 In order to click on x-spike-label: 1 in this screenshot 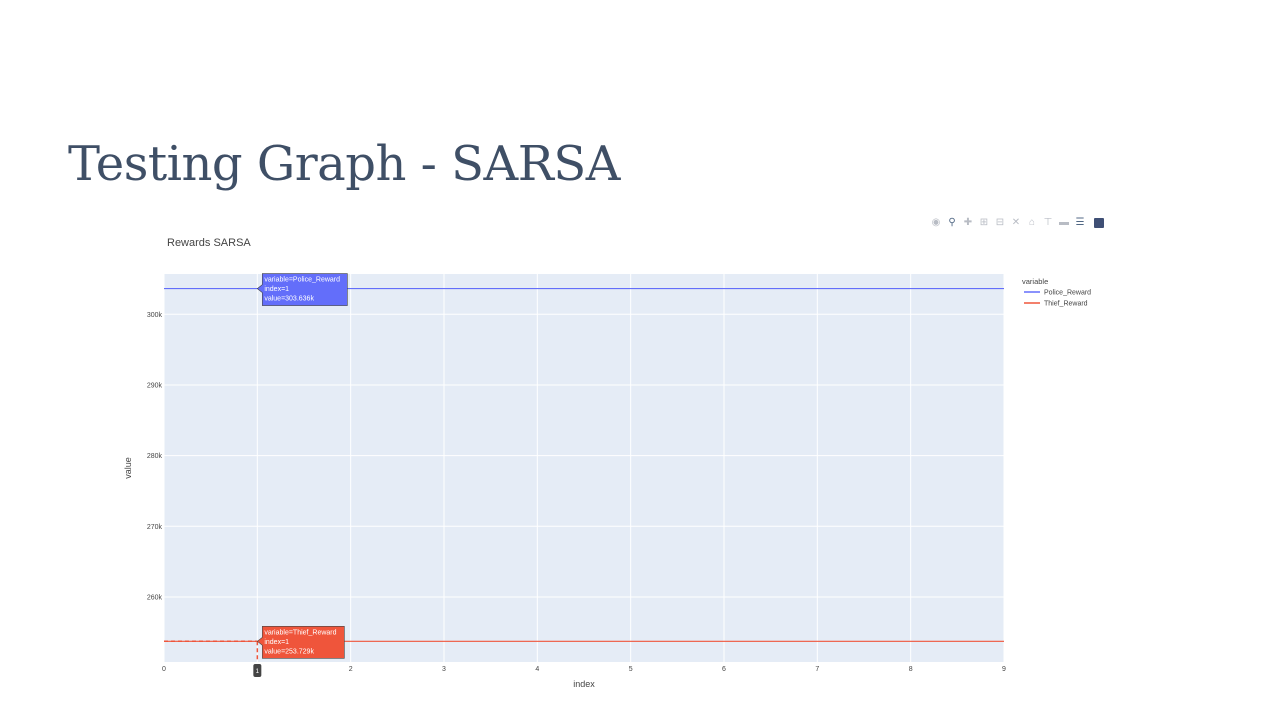, I will do `click(258, 671)`.